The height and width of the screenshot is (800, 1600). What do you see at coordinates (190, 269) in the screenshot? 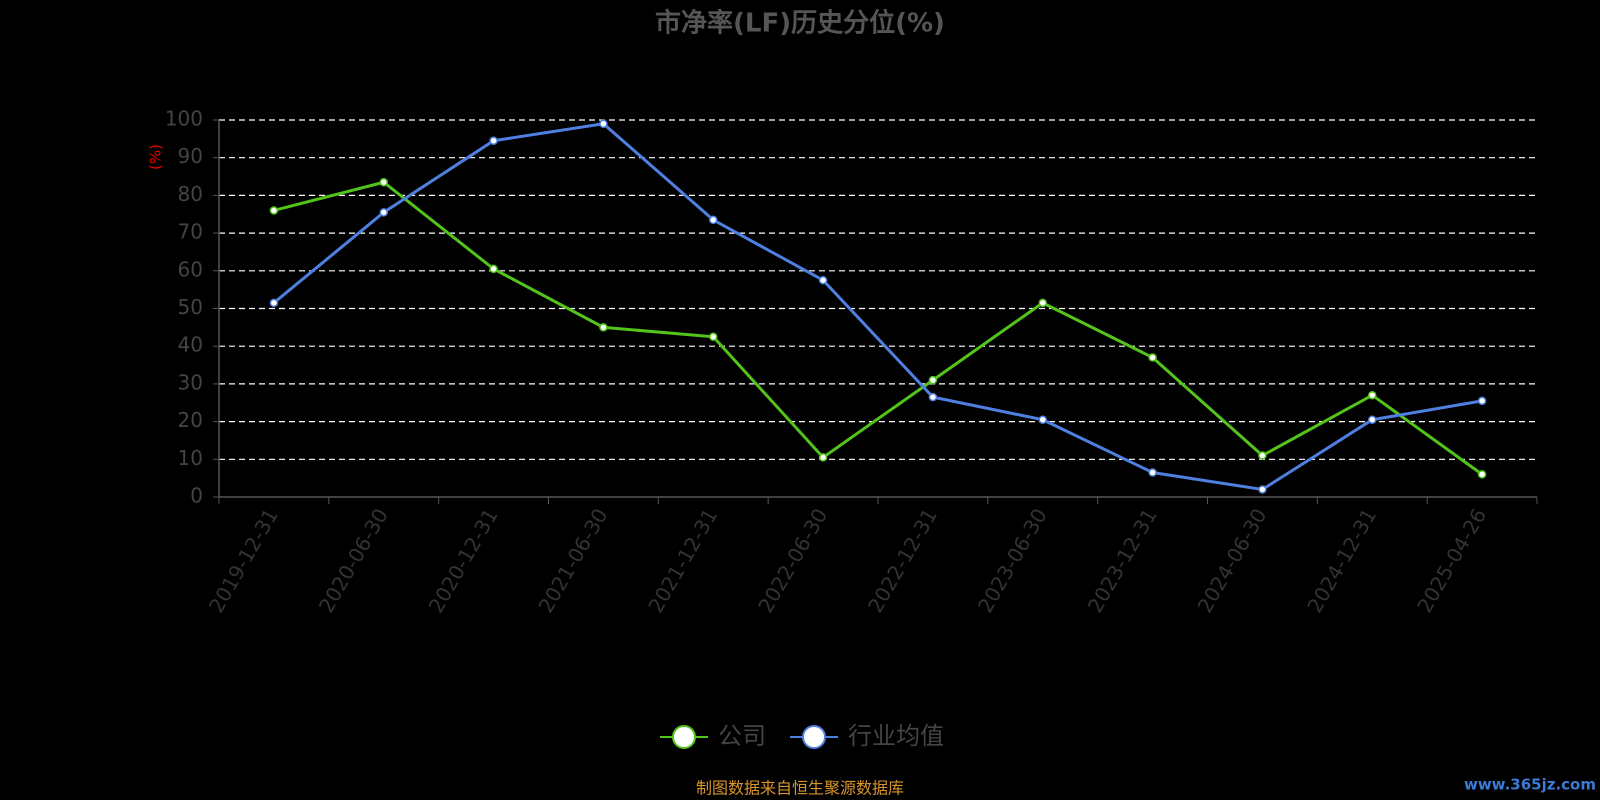
I see `y-tick-label: 60` at bounding box center [190, 269].